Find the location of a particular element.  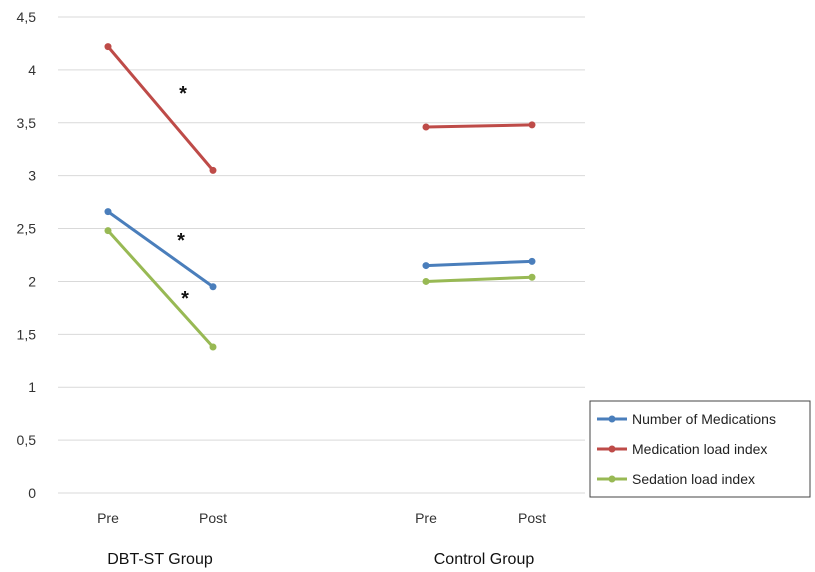

group-label: DBT-ST Group is located at coordinates (160, 559).